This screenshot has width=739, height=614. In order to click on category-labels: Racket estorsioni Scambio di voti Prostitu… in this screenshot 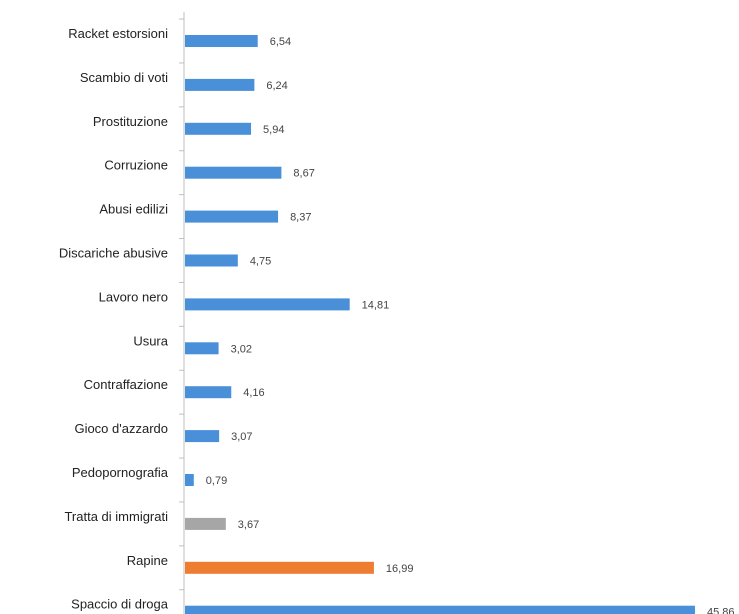, I will do `click(114, 319)`.